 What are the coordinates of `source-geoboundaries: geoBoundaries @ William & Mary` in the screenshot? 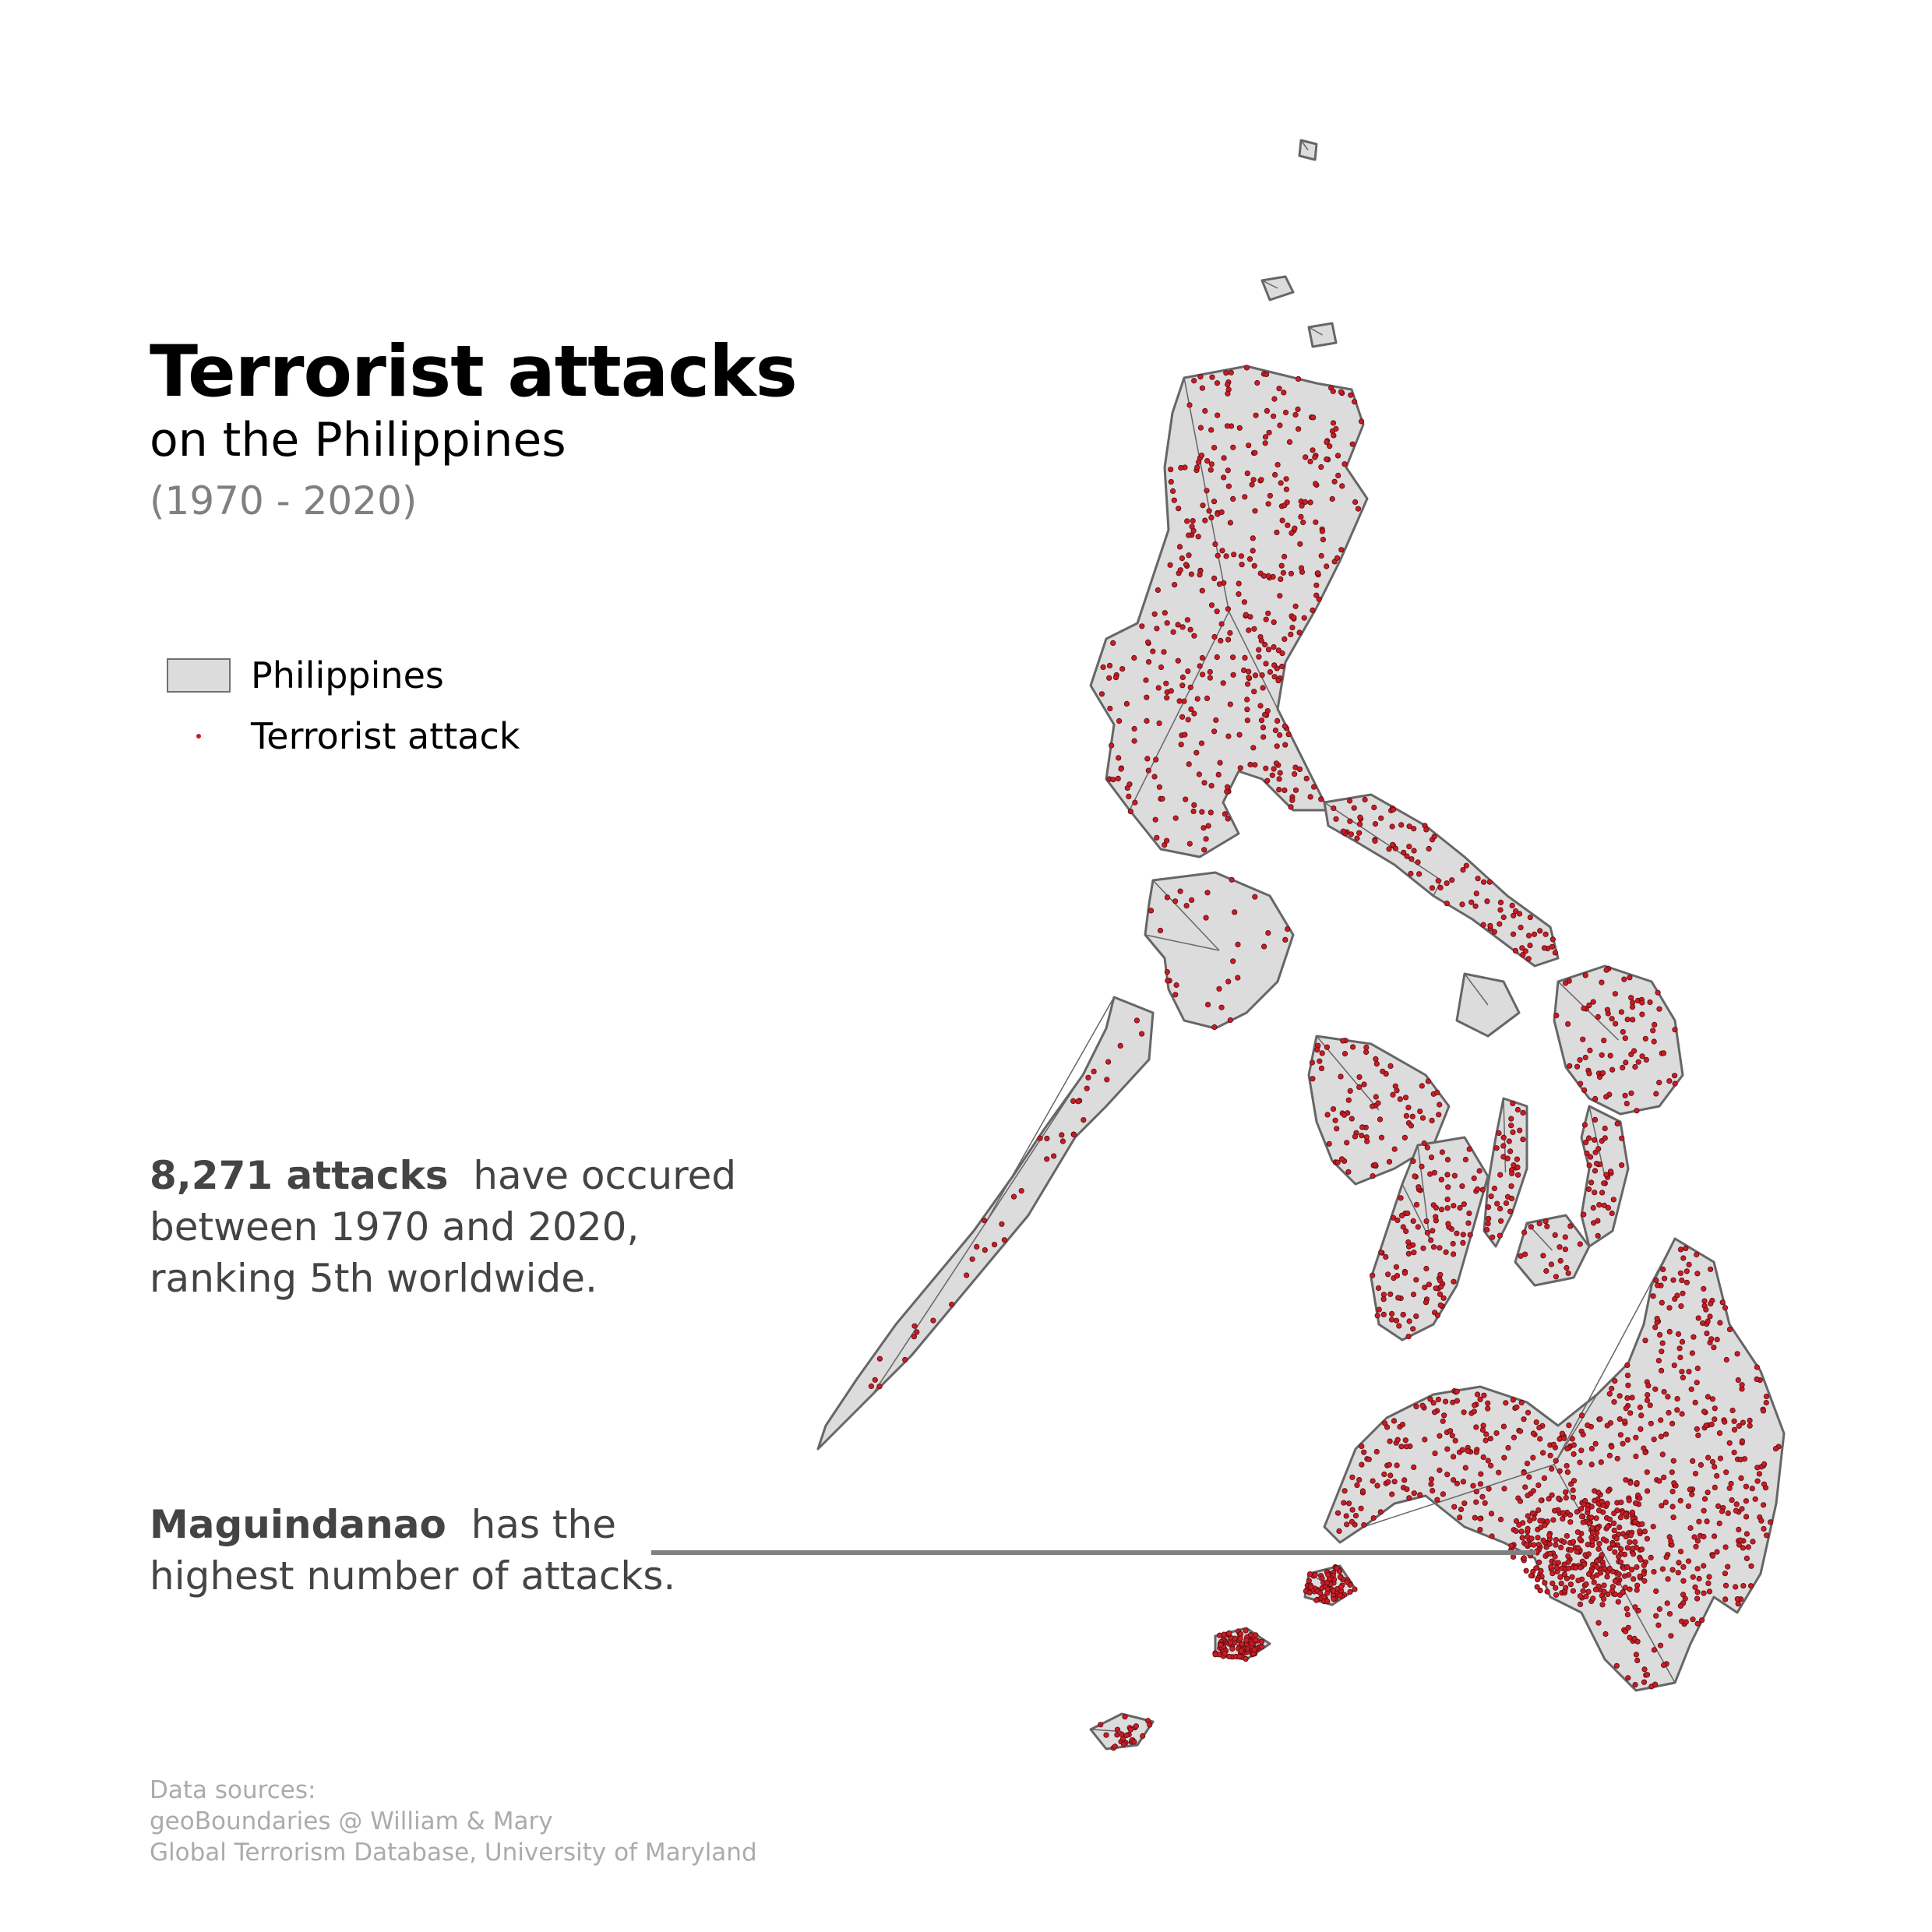 It's located at (351, 1821).